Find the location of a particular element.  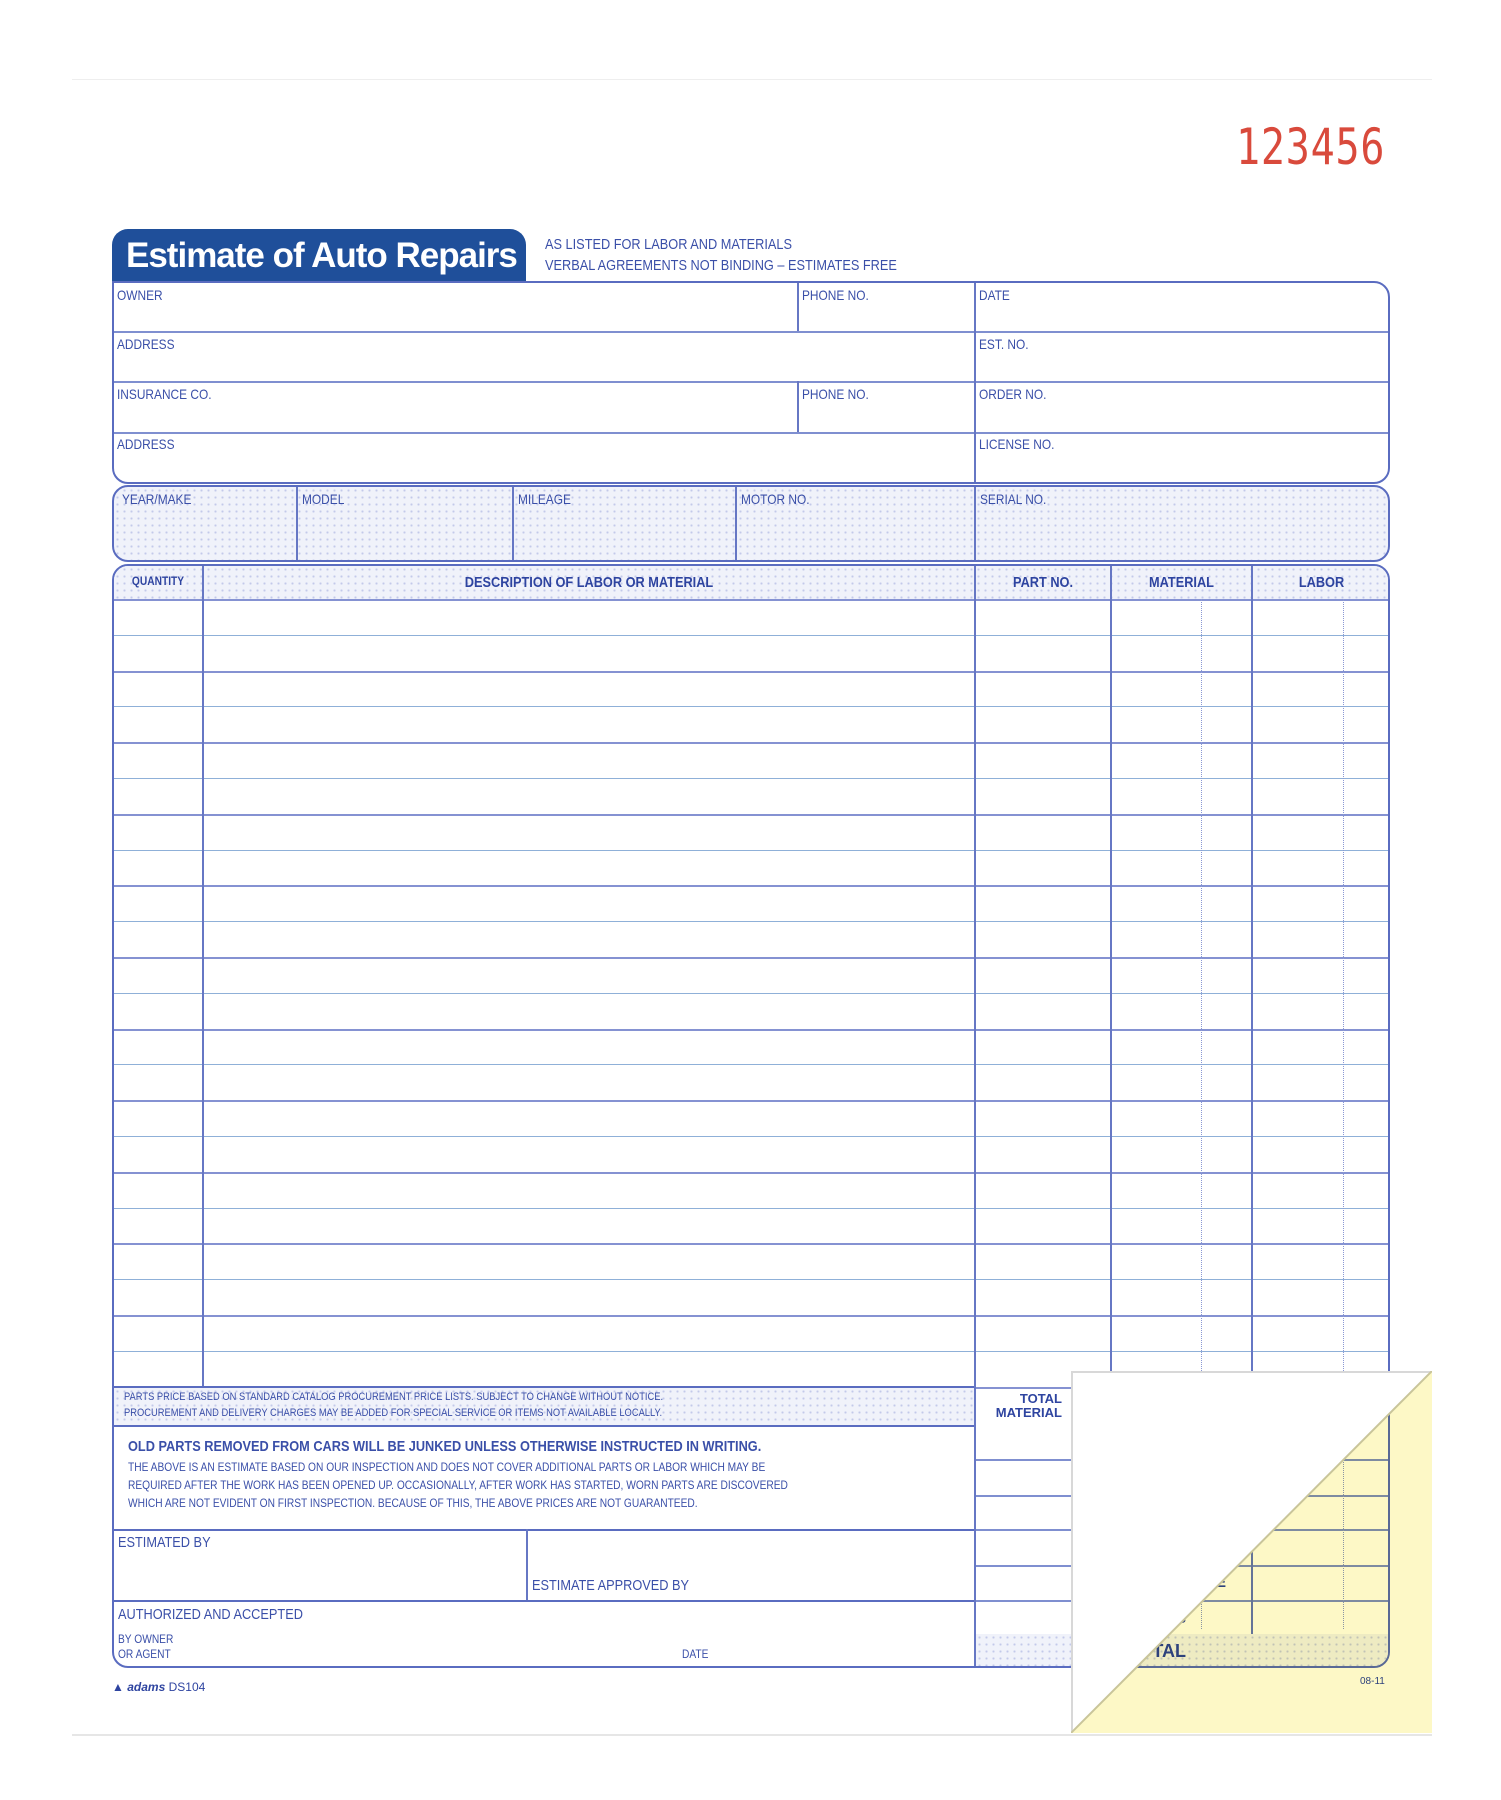

insurance-field: INSURANCE CO. is located at coordinates (164, 394).